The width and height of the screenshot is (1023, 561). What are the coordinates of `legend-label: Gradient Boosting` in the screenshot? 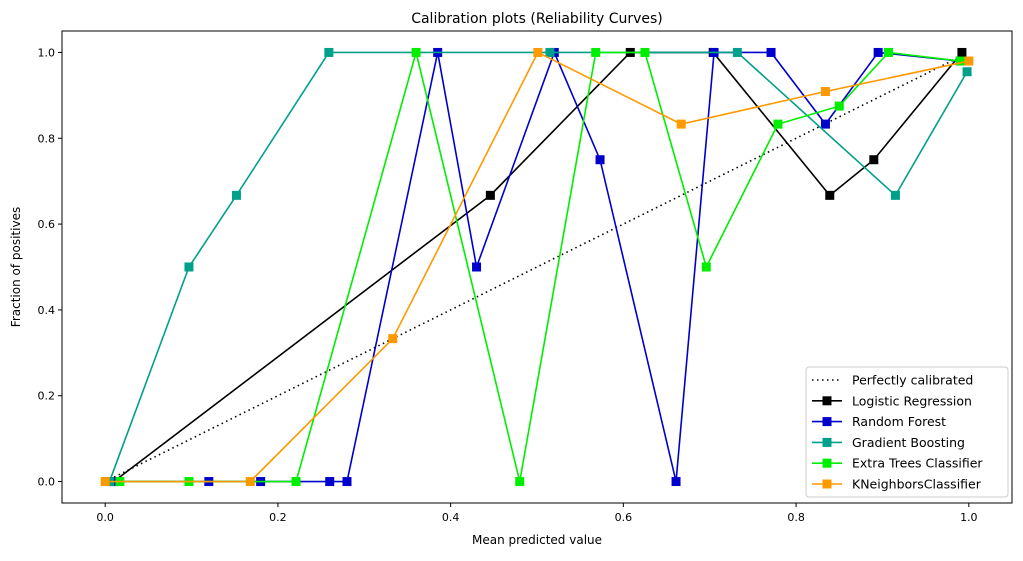 It's located at (908, 442).